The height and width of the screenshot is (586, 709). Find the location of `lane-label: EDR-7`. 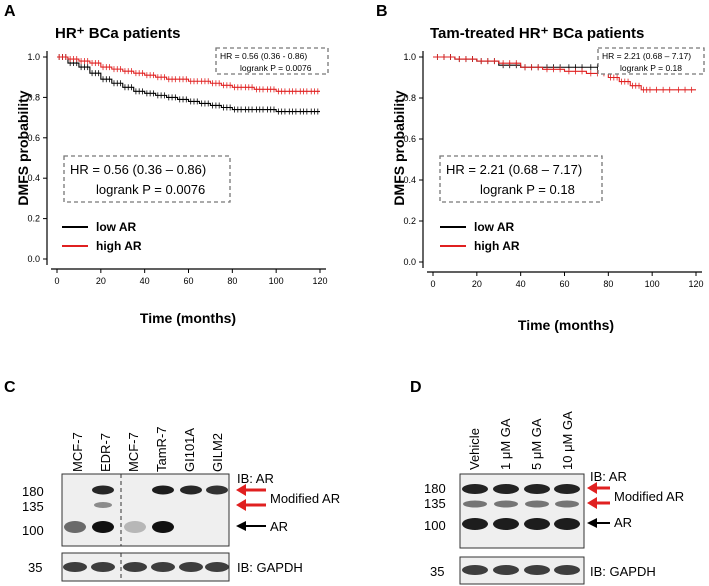

lane-label: EDR-7 is located at coordinates (105, 452).